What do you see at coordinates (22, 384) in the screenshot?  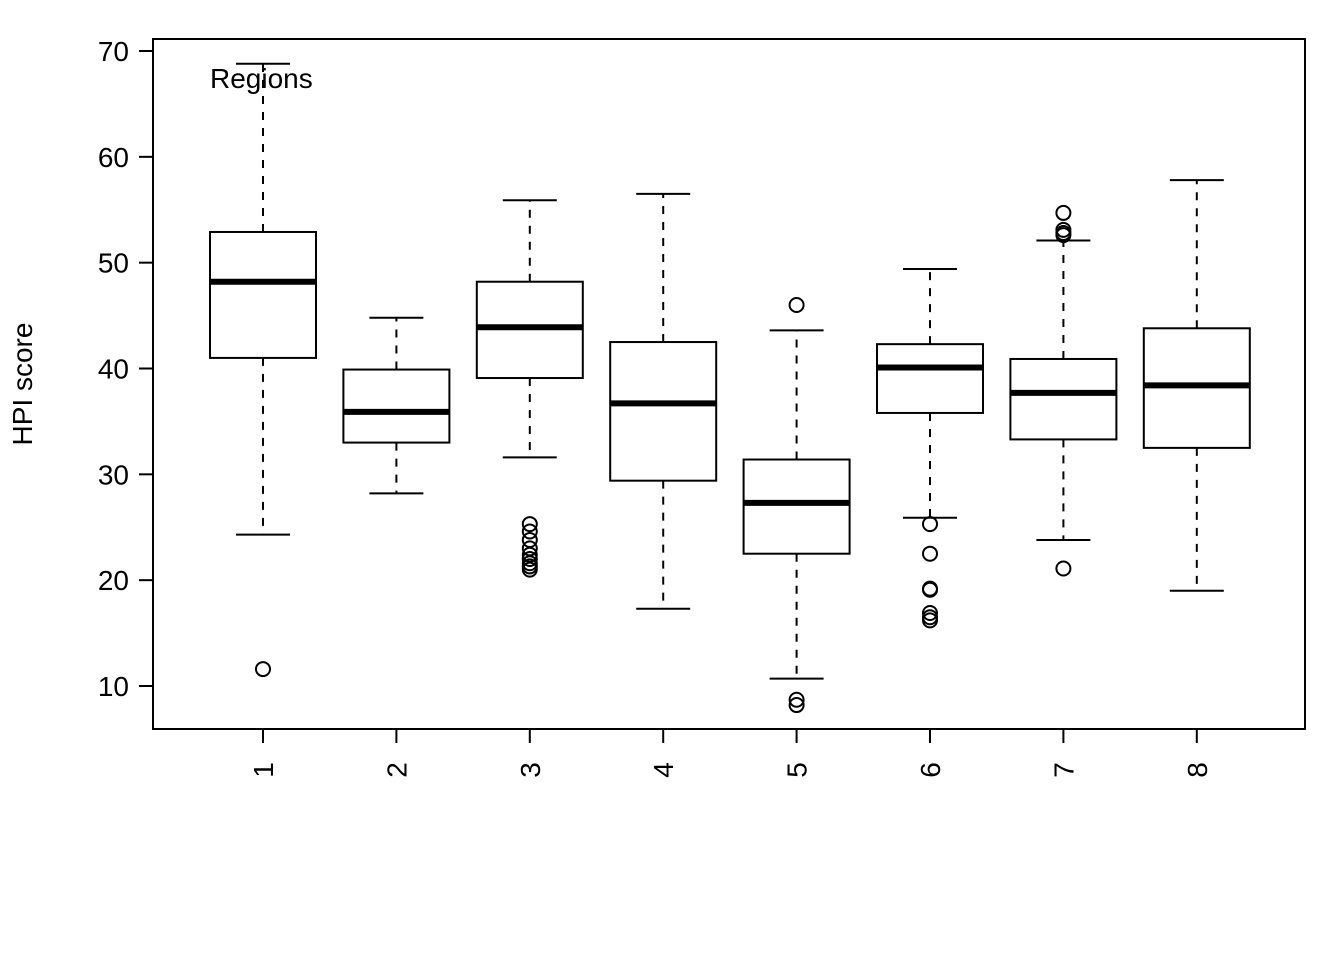 I see `y-axis-label: HPI score` at bounding box center [22, 384].